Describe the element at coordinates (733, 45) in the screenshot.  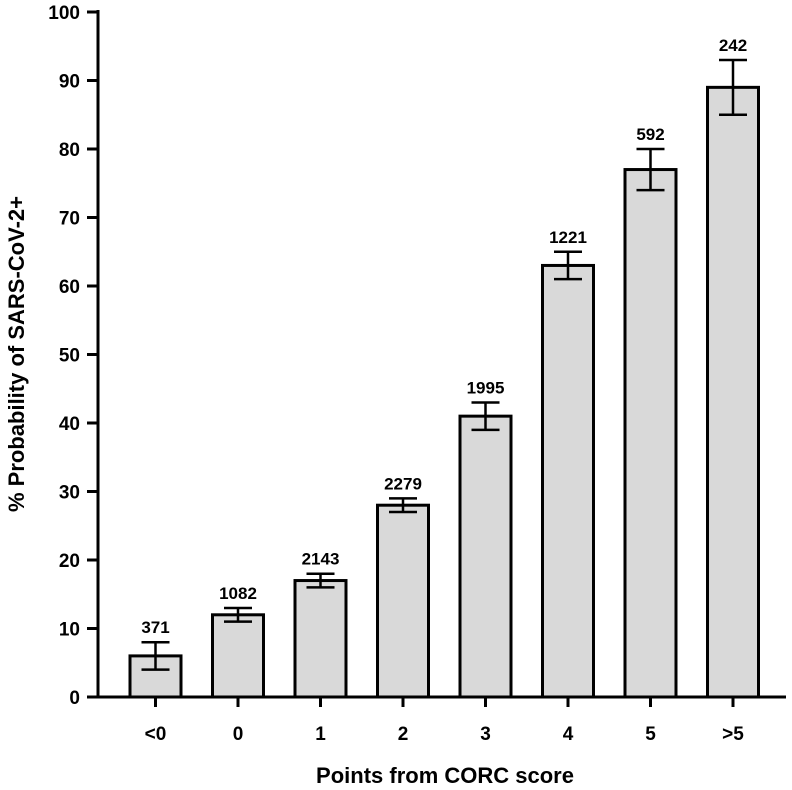
I see `data-label-7: 242` at that location.